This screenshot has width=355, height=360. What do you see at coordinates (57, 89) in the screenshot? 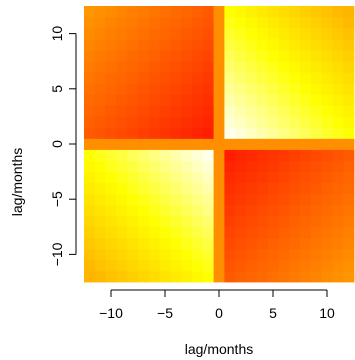
I see `y-tick-label: 5` at bounding box center [57, 89].